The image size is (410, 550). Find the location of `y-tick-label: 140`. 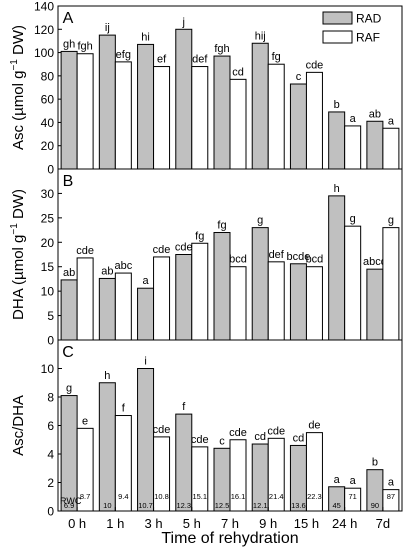

y-tick-label: 140 is located at coordinates (44, 7).